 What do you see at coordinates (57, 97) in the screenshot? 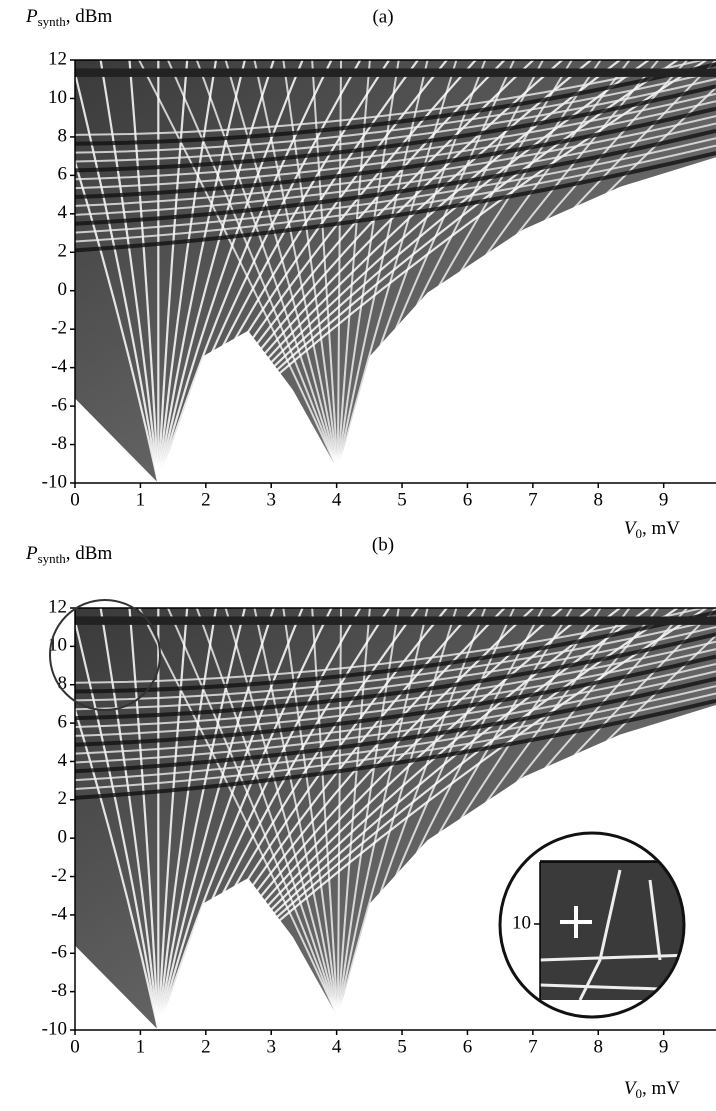
I see `y-tick-label: 10` at bounding box center [57, 97].